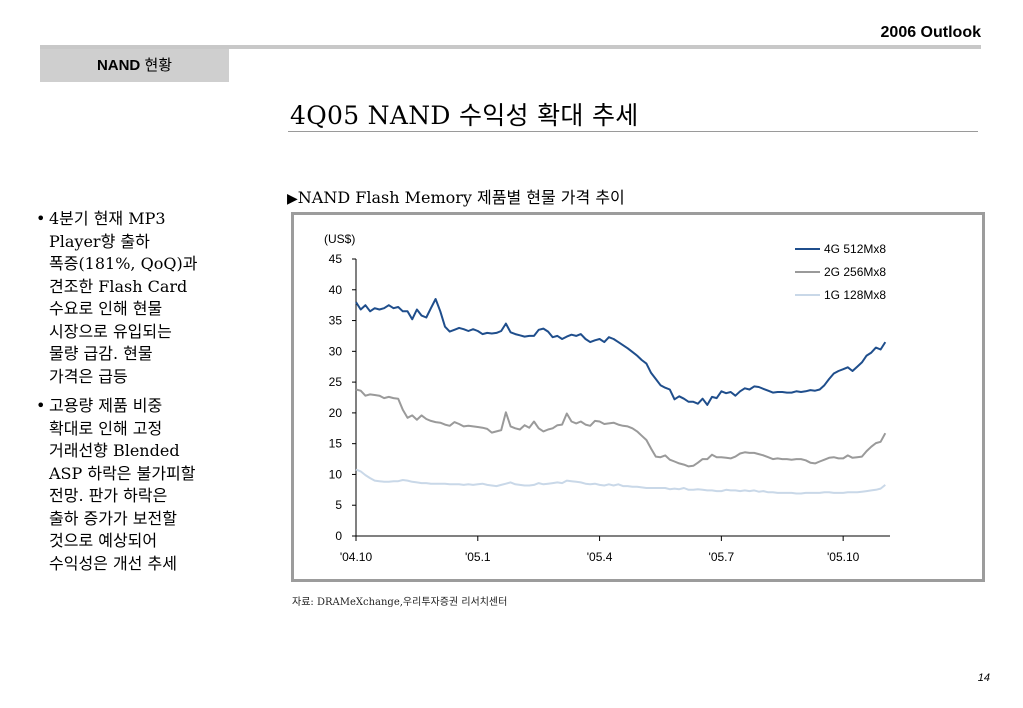 This screenshot has height=708, width=1023. Describe the element at coordinates (336, 321) in the screenshot. I see `y-tick-label: 35` at that location.